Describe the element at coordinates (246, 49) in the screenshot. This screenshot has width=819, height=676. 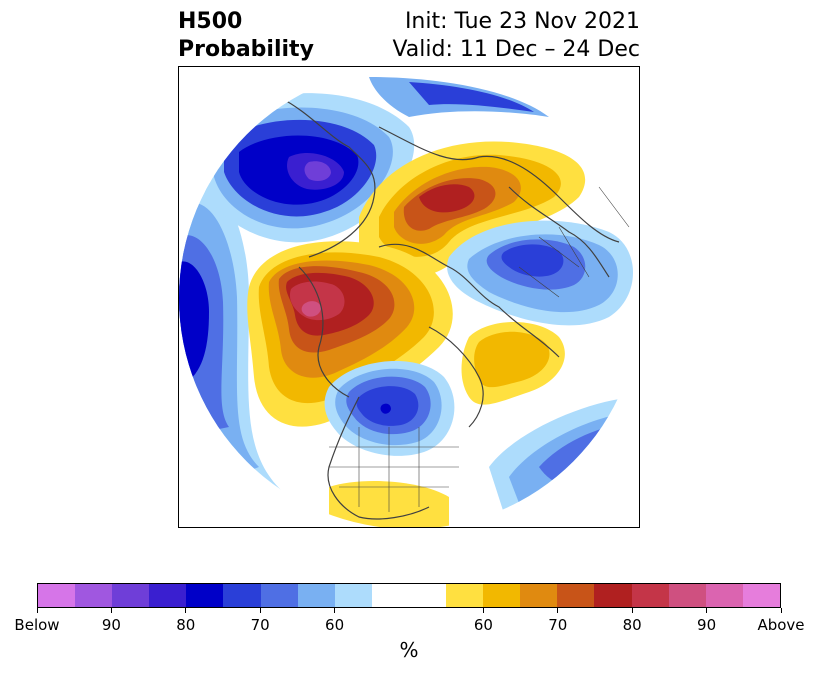
I see `title-product: Probability` at that location.